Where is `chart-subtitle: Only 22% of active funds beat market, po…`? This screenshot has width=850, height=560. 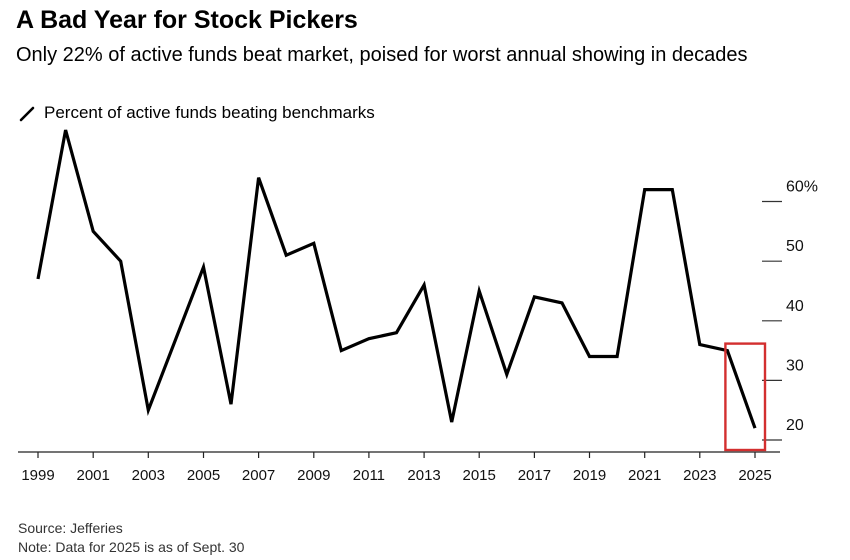 chart-subtitle: Only 22% of active funds beat market, po… is located at coordinates (382, 55).